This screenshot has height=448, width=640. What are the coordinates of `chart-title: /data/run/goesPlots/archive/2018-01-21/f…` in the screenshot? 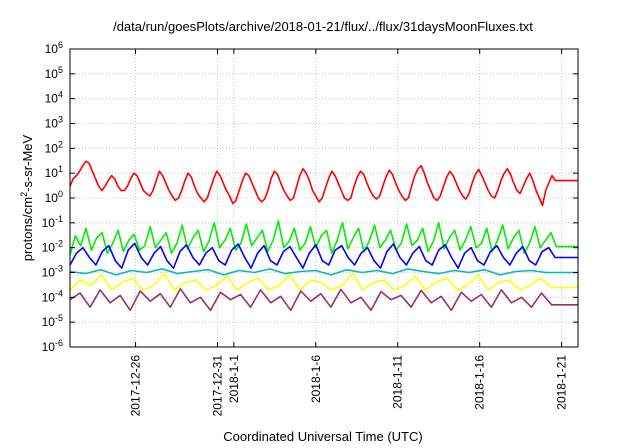 It's located at (323, 26).